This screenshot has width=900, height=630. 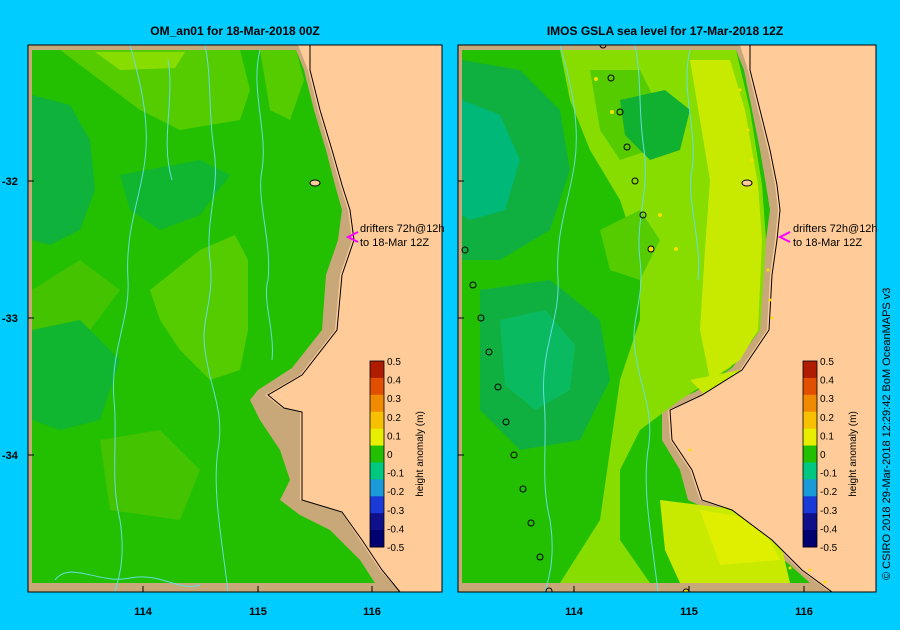 I want to click on y-tick-label: -33, so click(x=10, y=319).